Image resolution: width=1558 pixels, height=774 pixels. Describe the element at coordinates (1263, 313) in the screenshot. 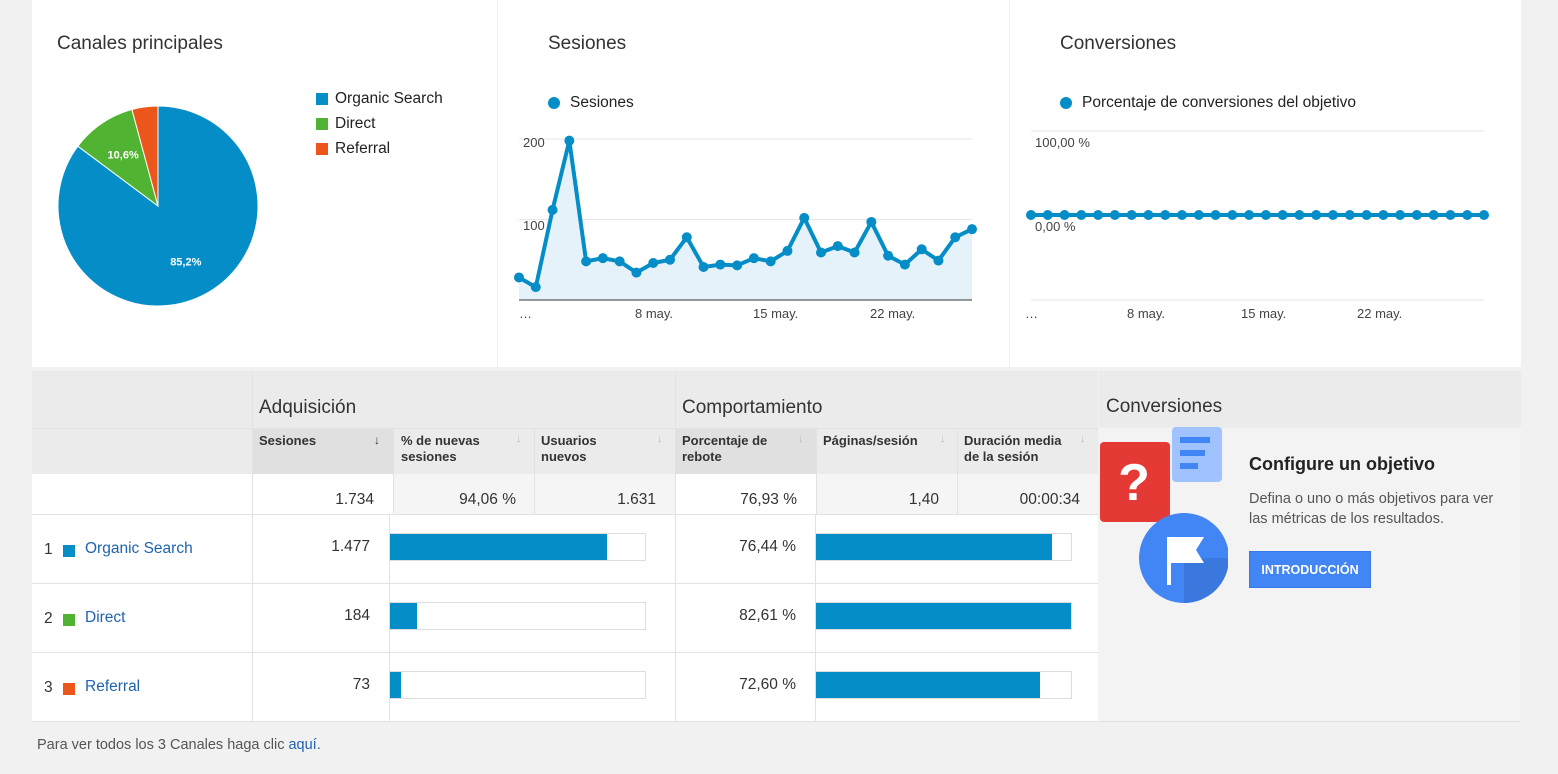

I see `x-tick-label: 15 may.` at that location.